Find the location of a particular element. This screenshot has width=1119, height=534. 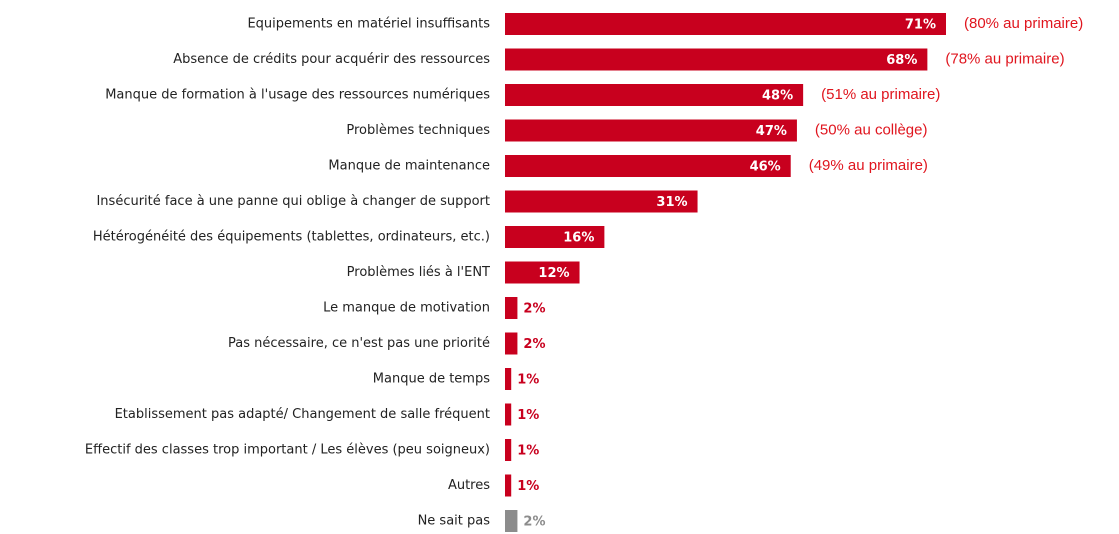

category-label: Ne sait pas is located at coordinates (454, 521).